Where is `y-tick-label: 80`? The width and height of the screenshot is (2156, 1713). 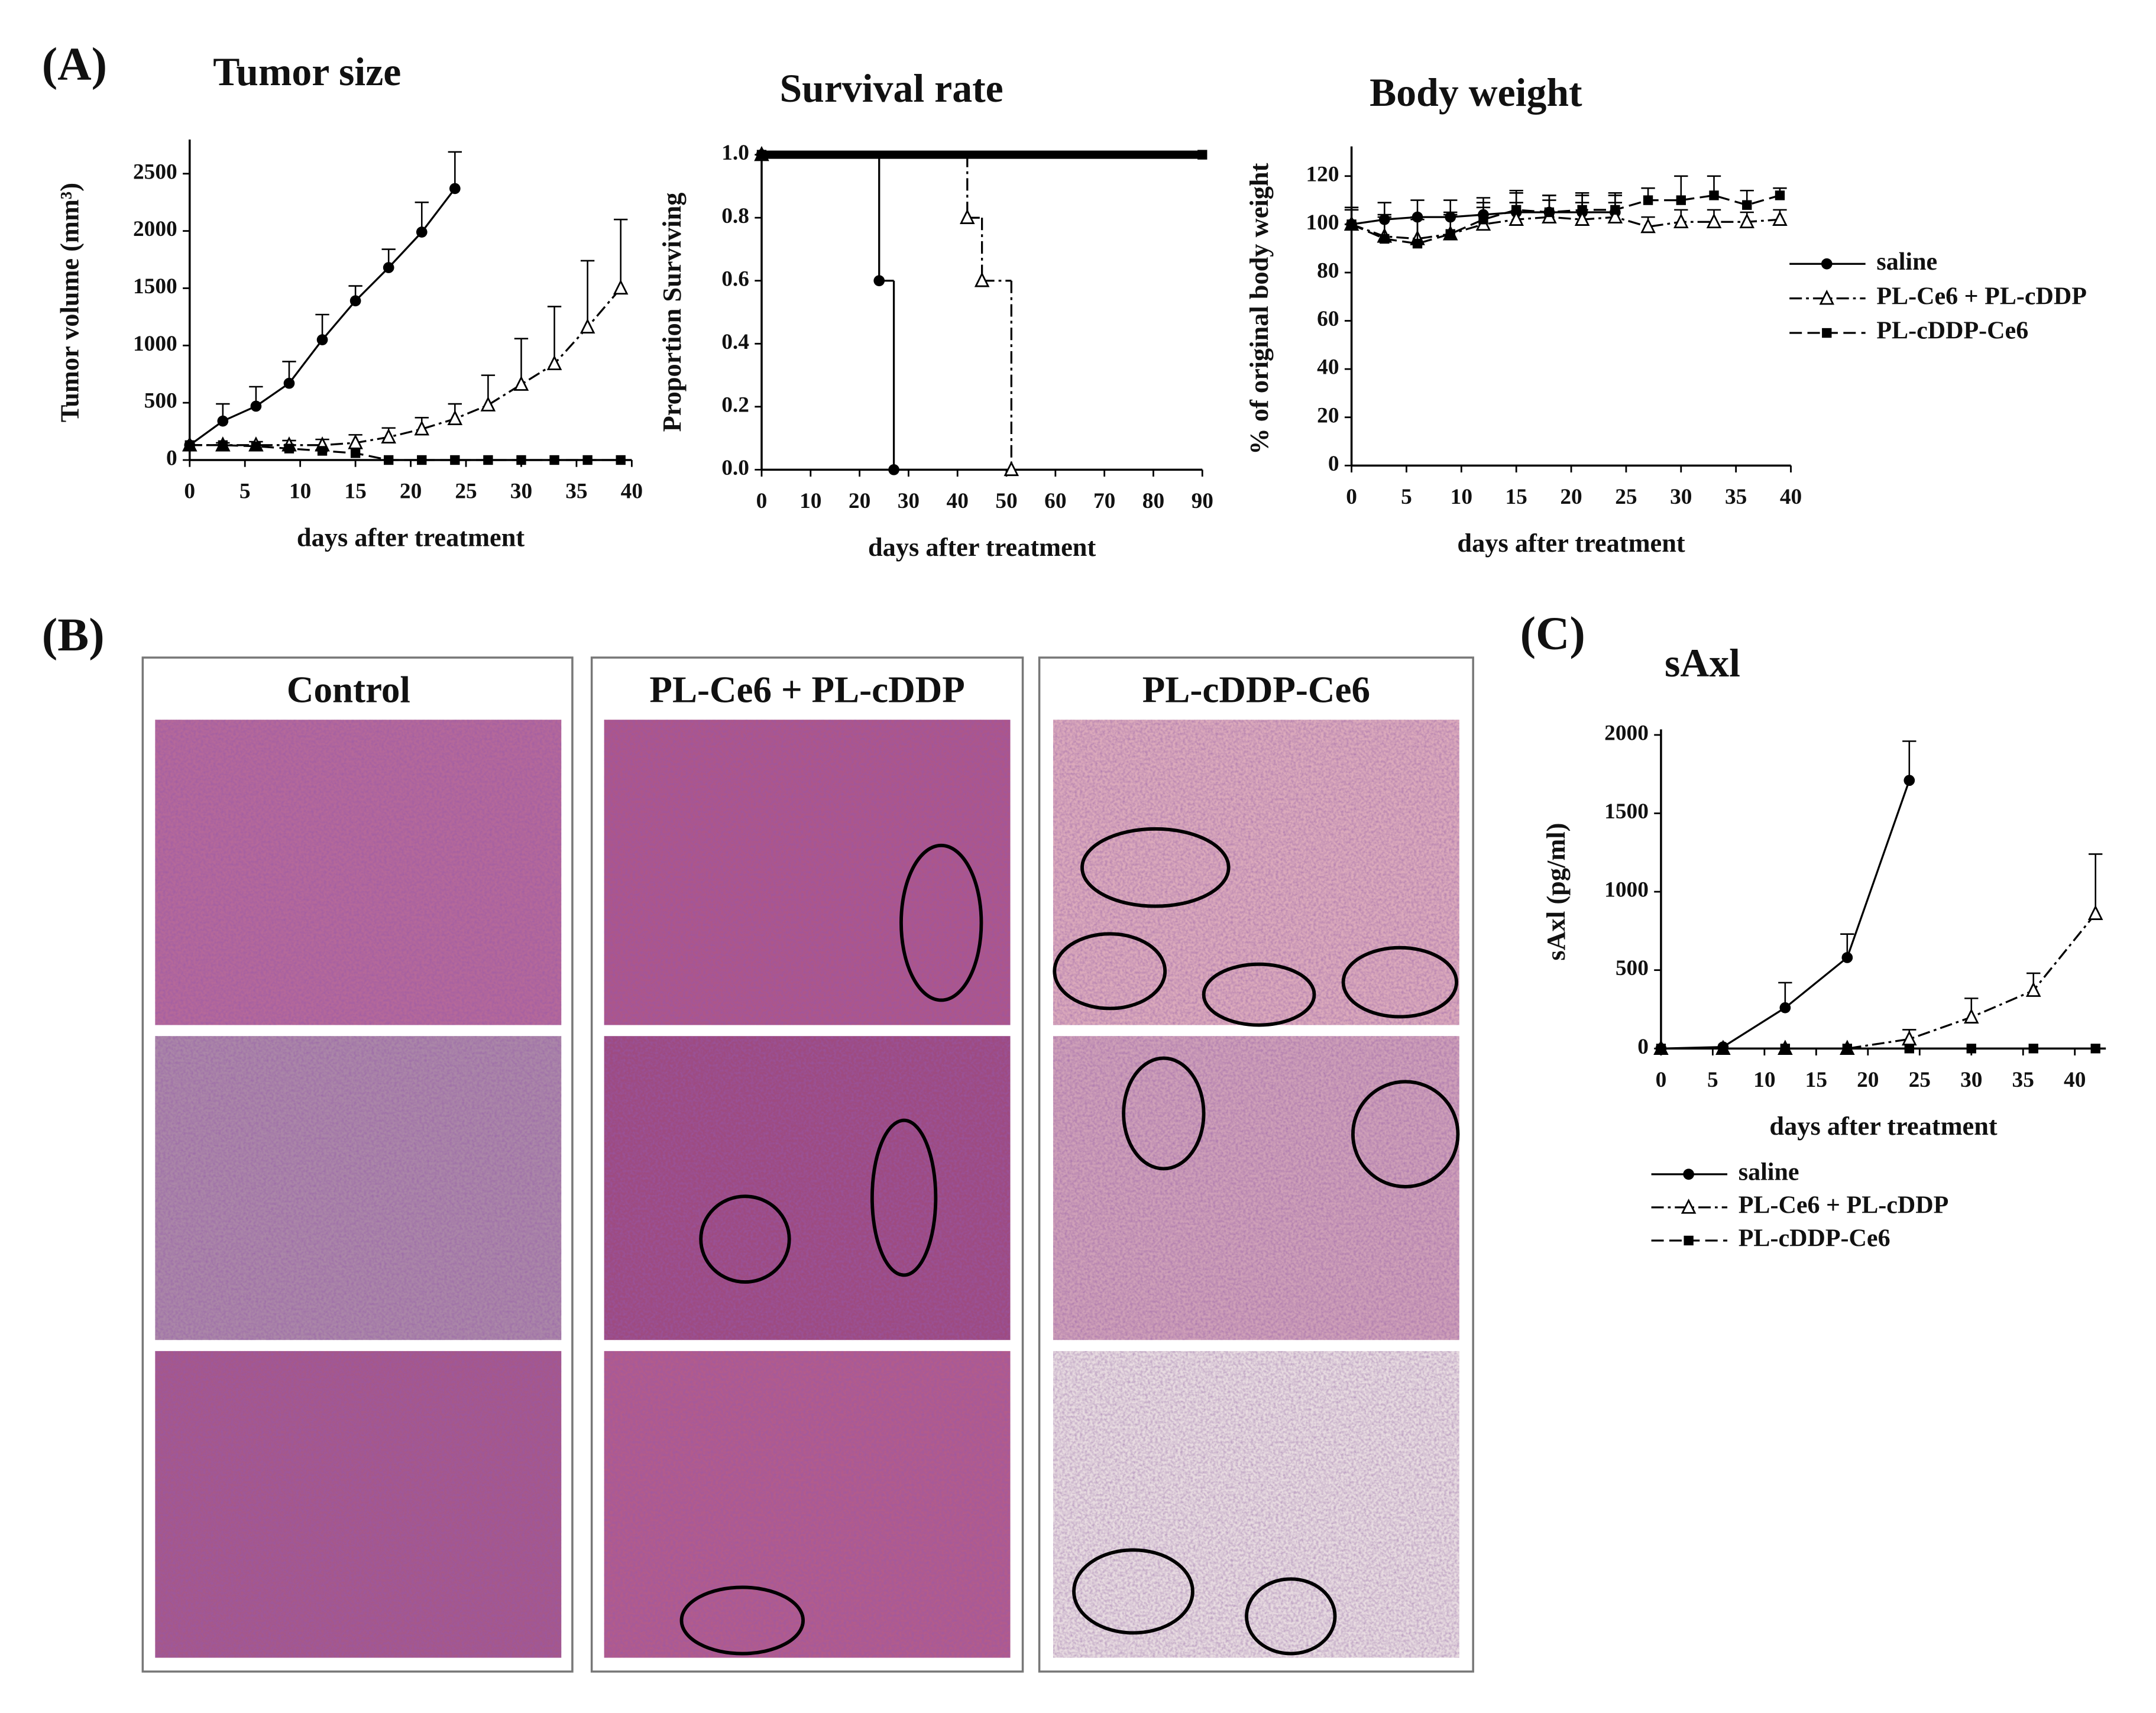
y-tick-label: 80 is located at coordinates (1328, 271).